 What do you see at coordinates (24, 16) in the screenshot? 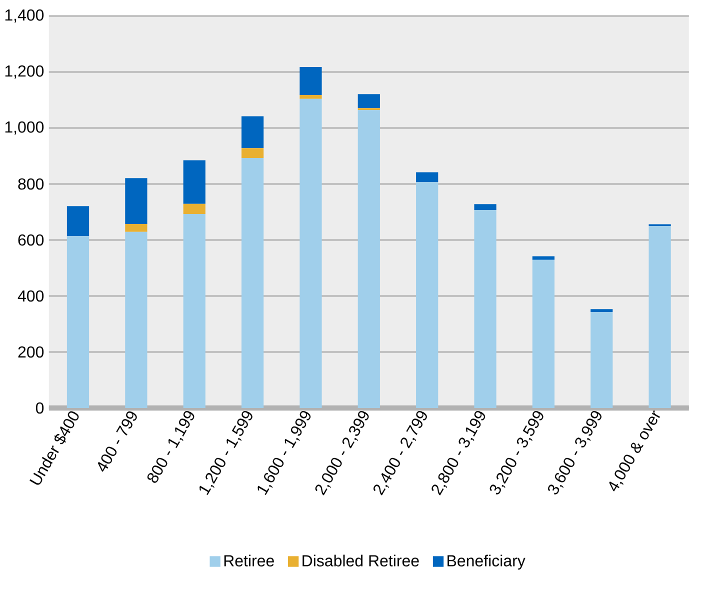
I see `y-tick-label: 1,400` at bounding box center [24, 16].